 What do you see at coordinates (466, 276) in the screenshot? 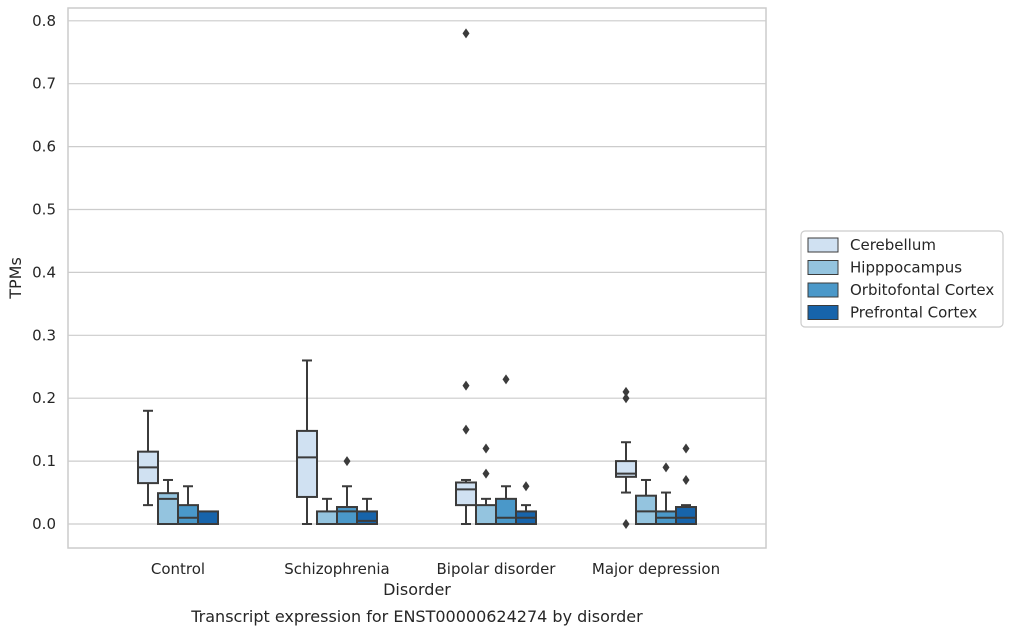
I see `box-cerebellum-bipolar-disorder` at bounding box center [466, 276].